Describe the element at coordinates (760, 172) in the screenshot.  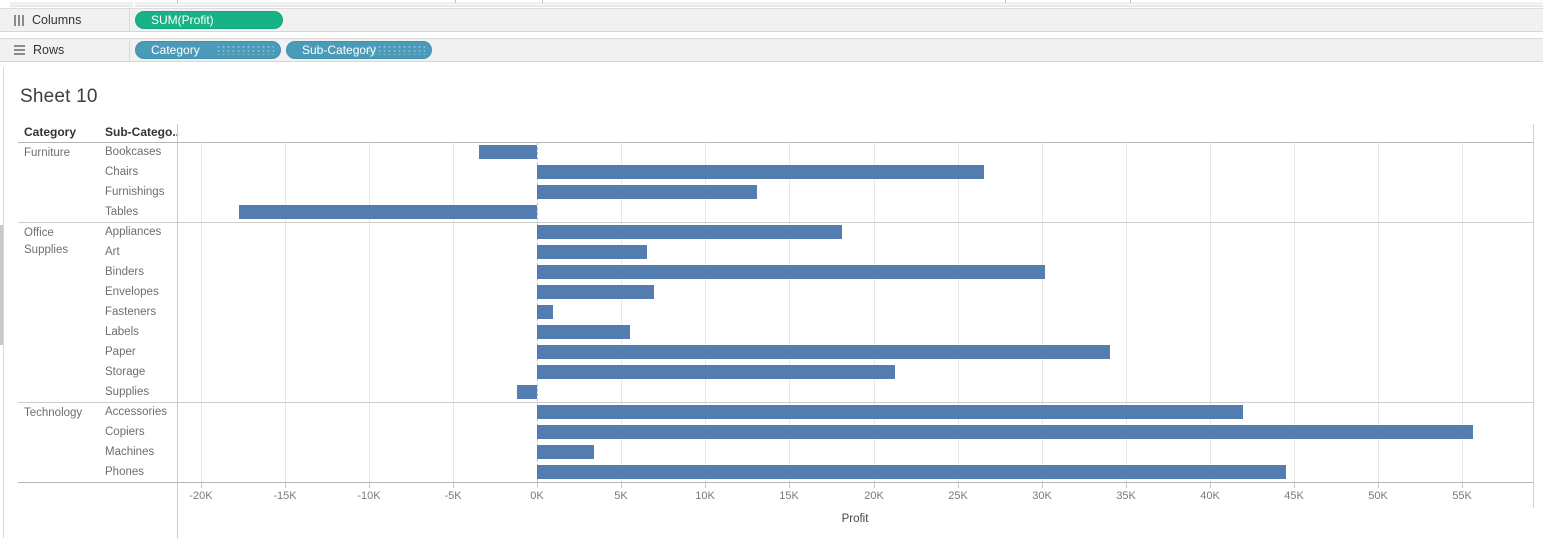
I see `bar-chairs` at that location.